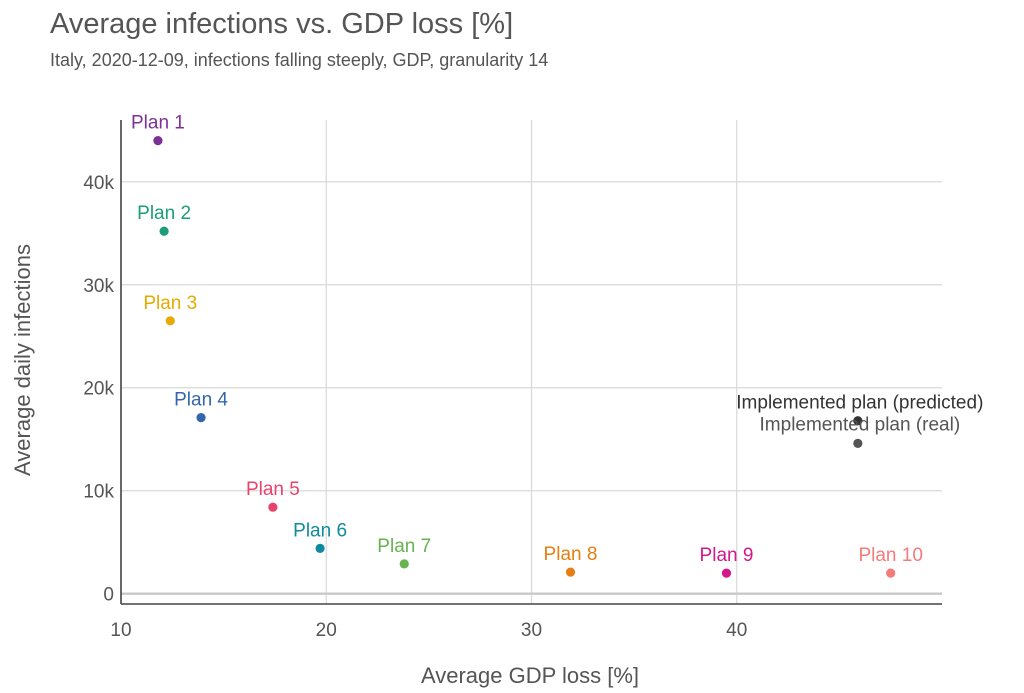 The image size is (1024, 693). What do you see at coordinates (98, 389) in the screenshot?
I see `y-tick-label: 20k` at bounding box center [98, 389].